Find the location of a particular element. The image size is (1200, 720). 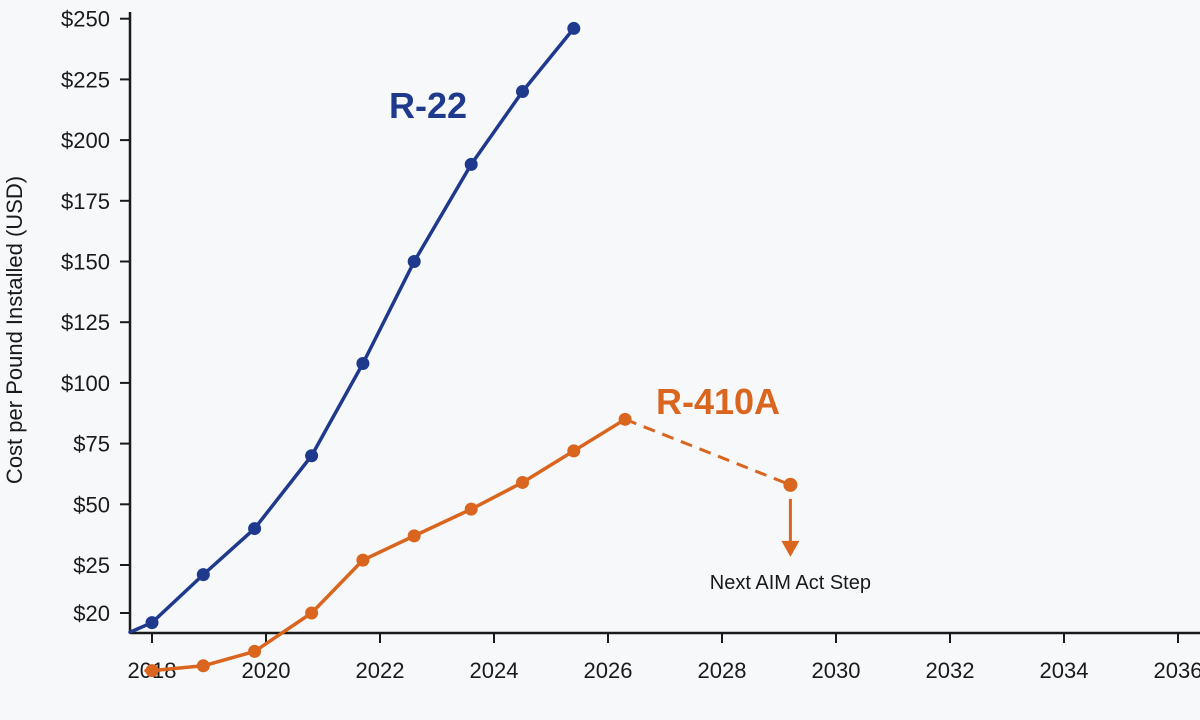

y-tick-label: $150 is located at coordinates (85, 262).